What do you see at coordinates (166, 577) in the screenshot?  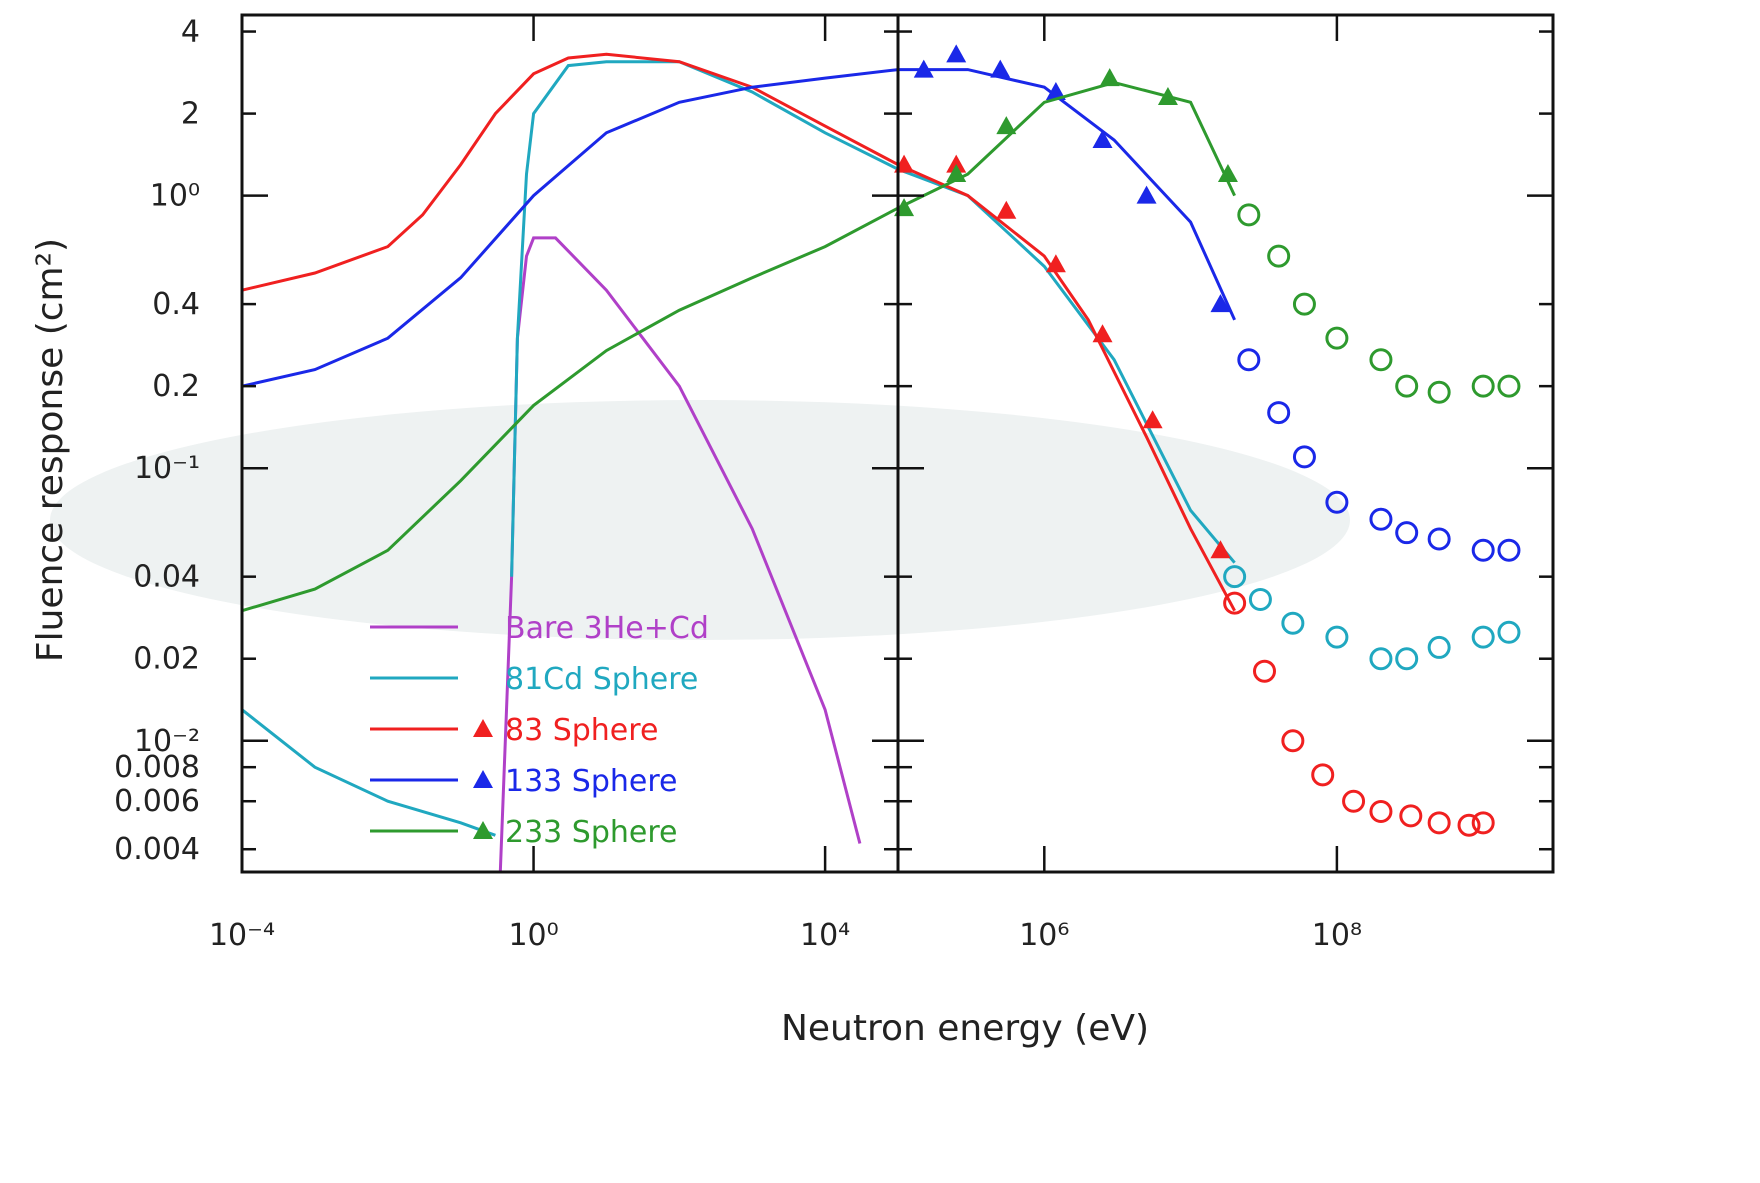 I see `y-tick-label: 0.04` at bounding box center [166, 577].